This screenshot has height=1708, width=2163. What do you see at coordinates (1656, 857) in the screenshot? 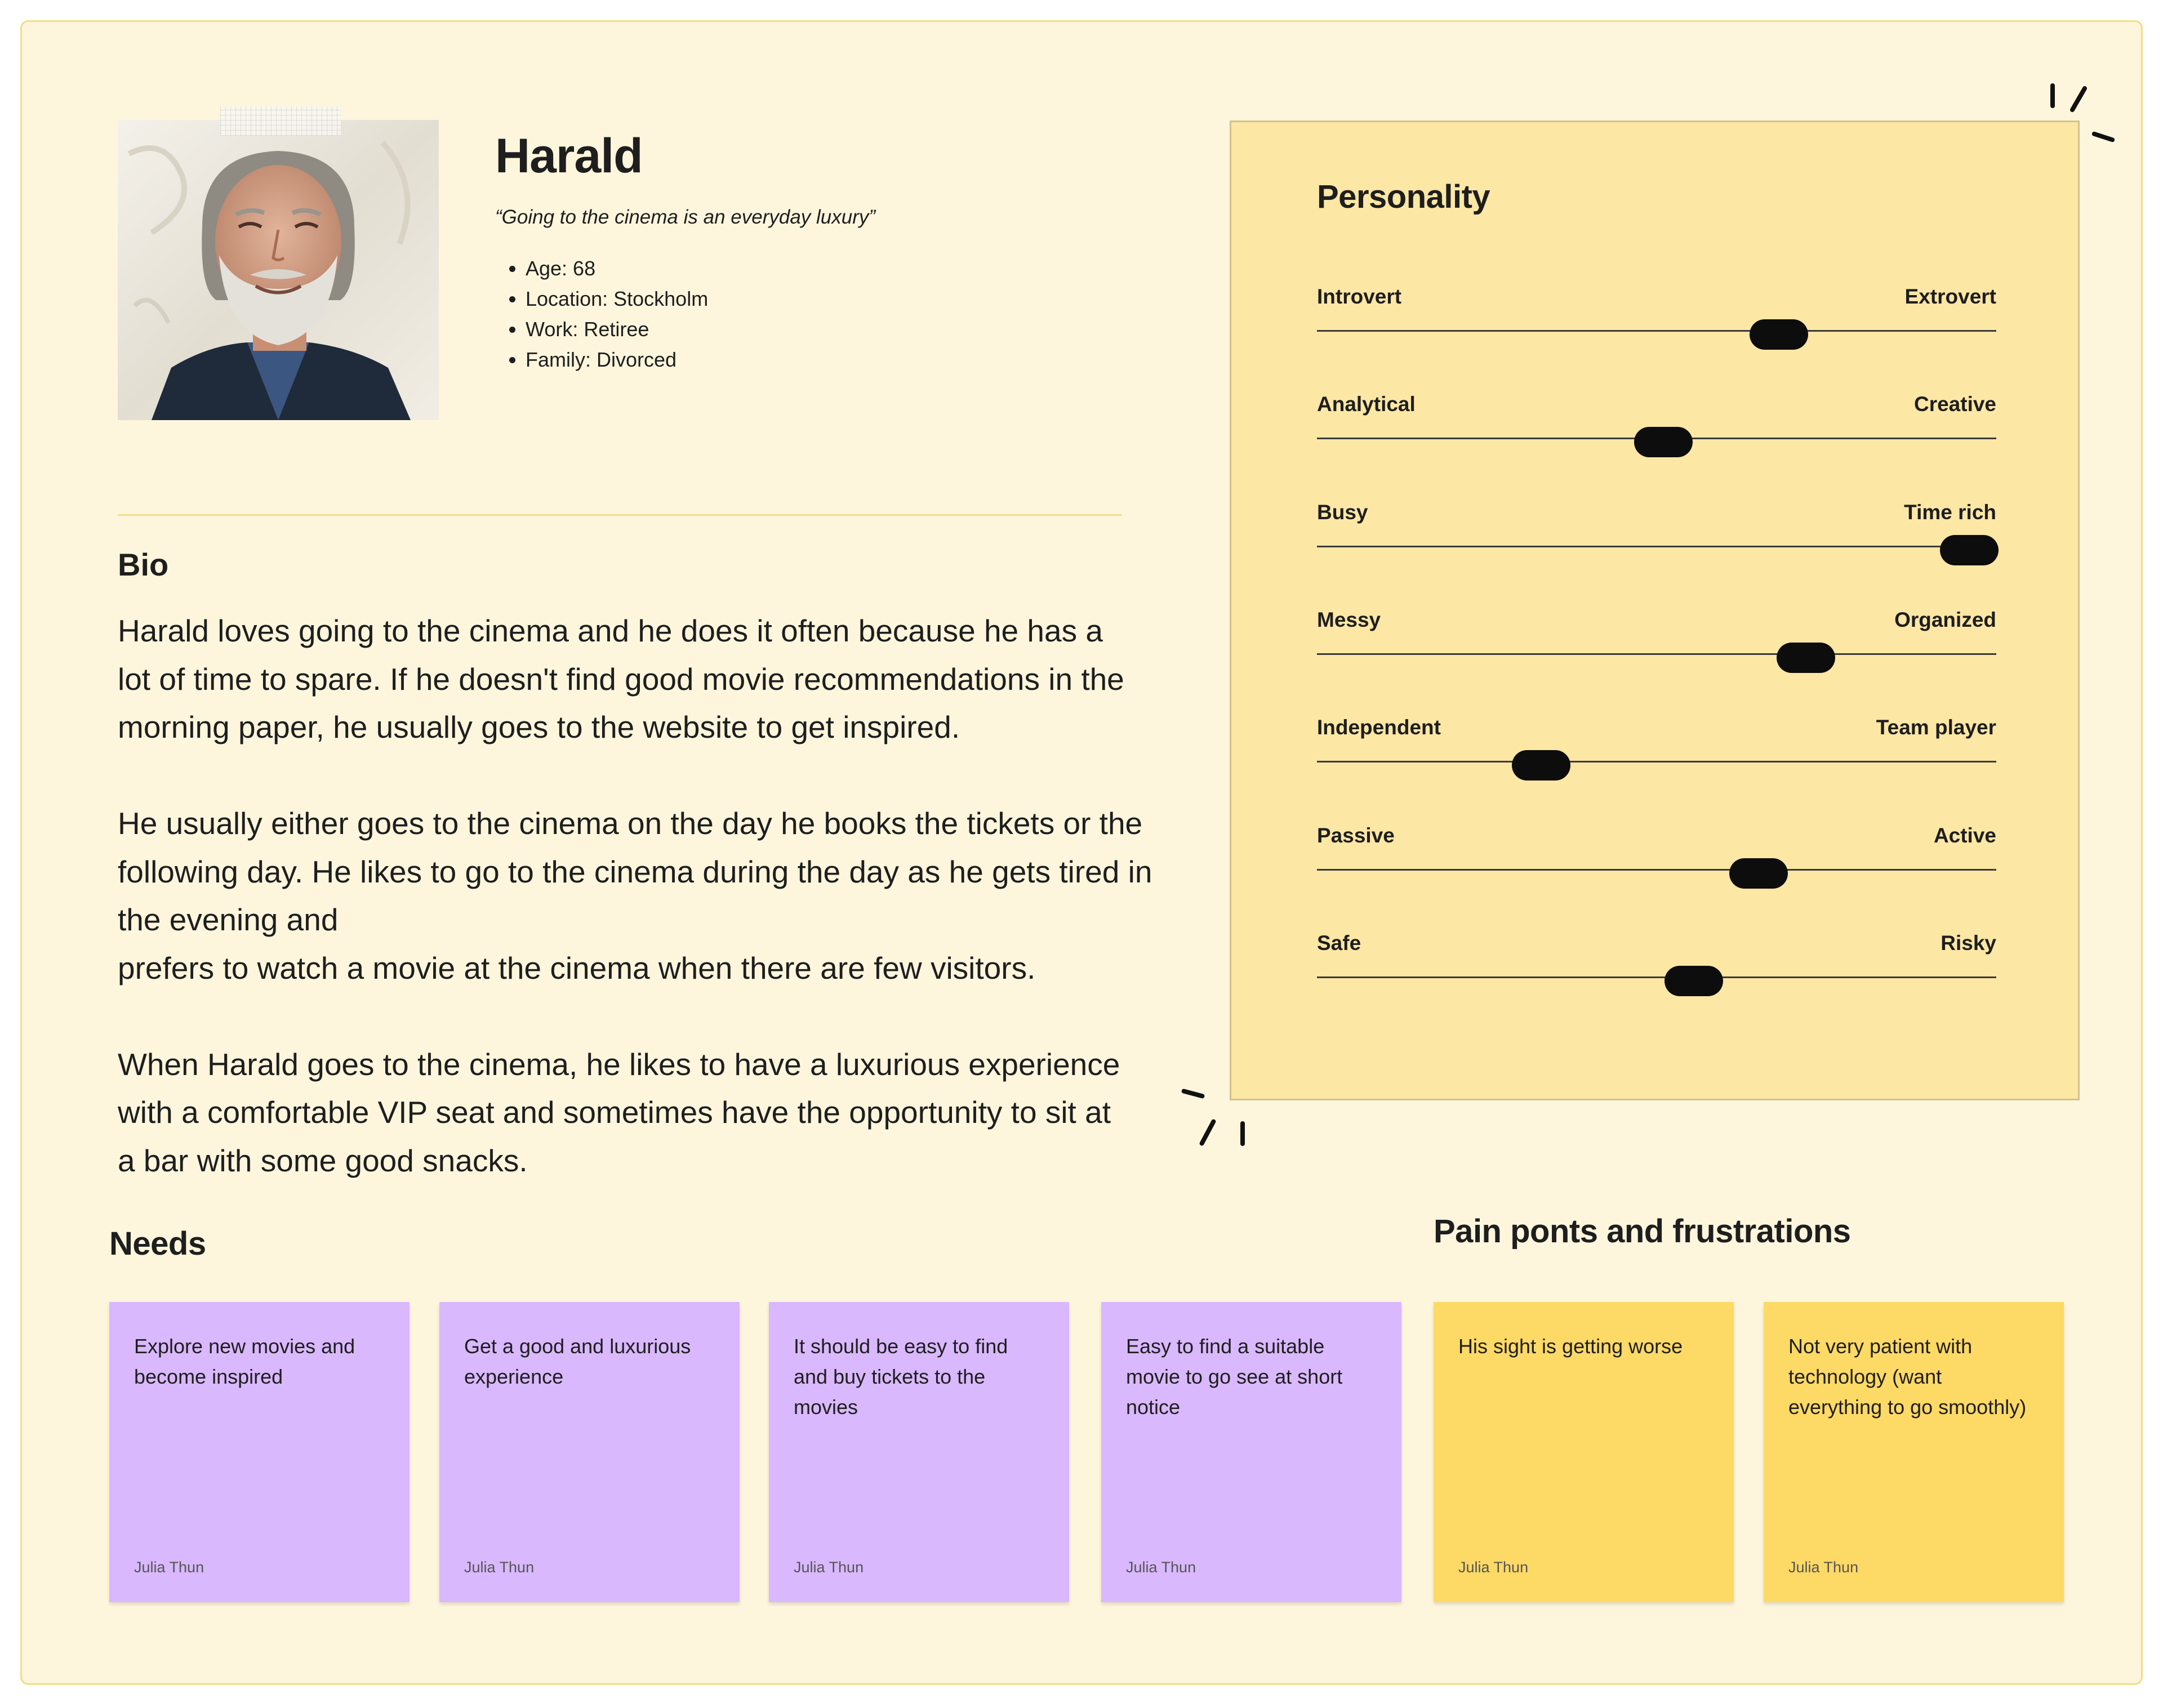
I see `trait-slider: Passive Active` at bounding box center [1656, 857].